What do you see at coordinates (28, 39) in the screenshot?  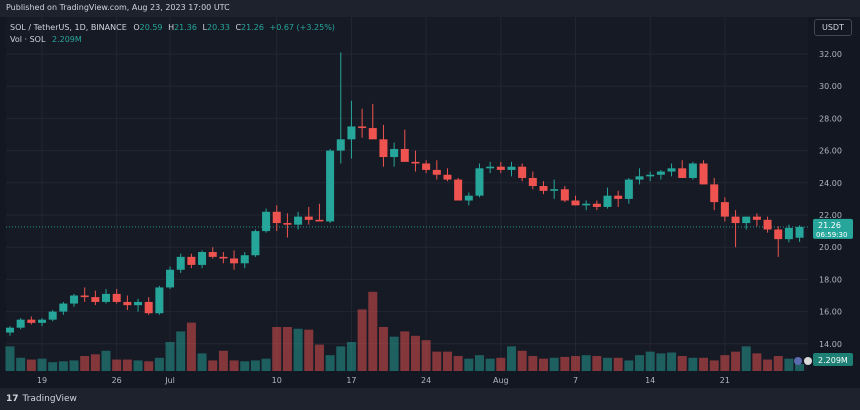 I see `volume-title: Vol · SOL` at bounding box center [28, 39].